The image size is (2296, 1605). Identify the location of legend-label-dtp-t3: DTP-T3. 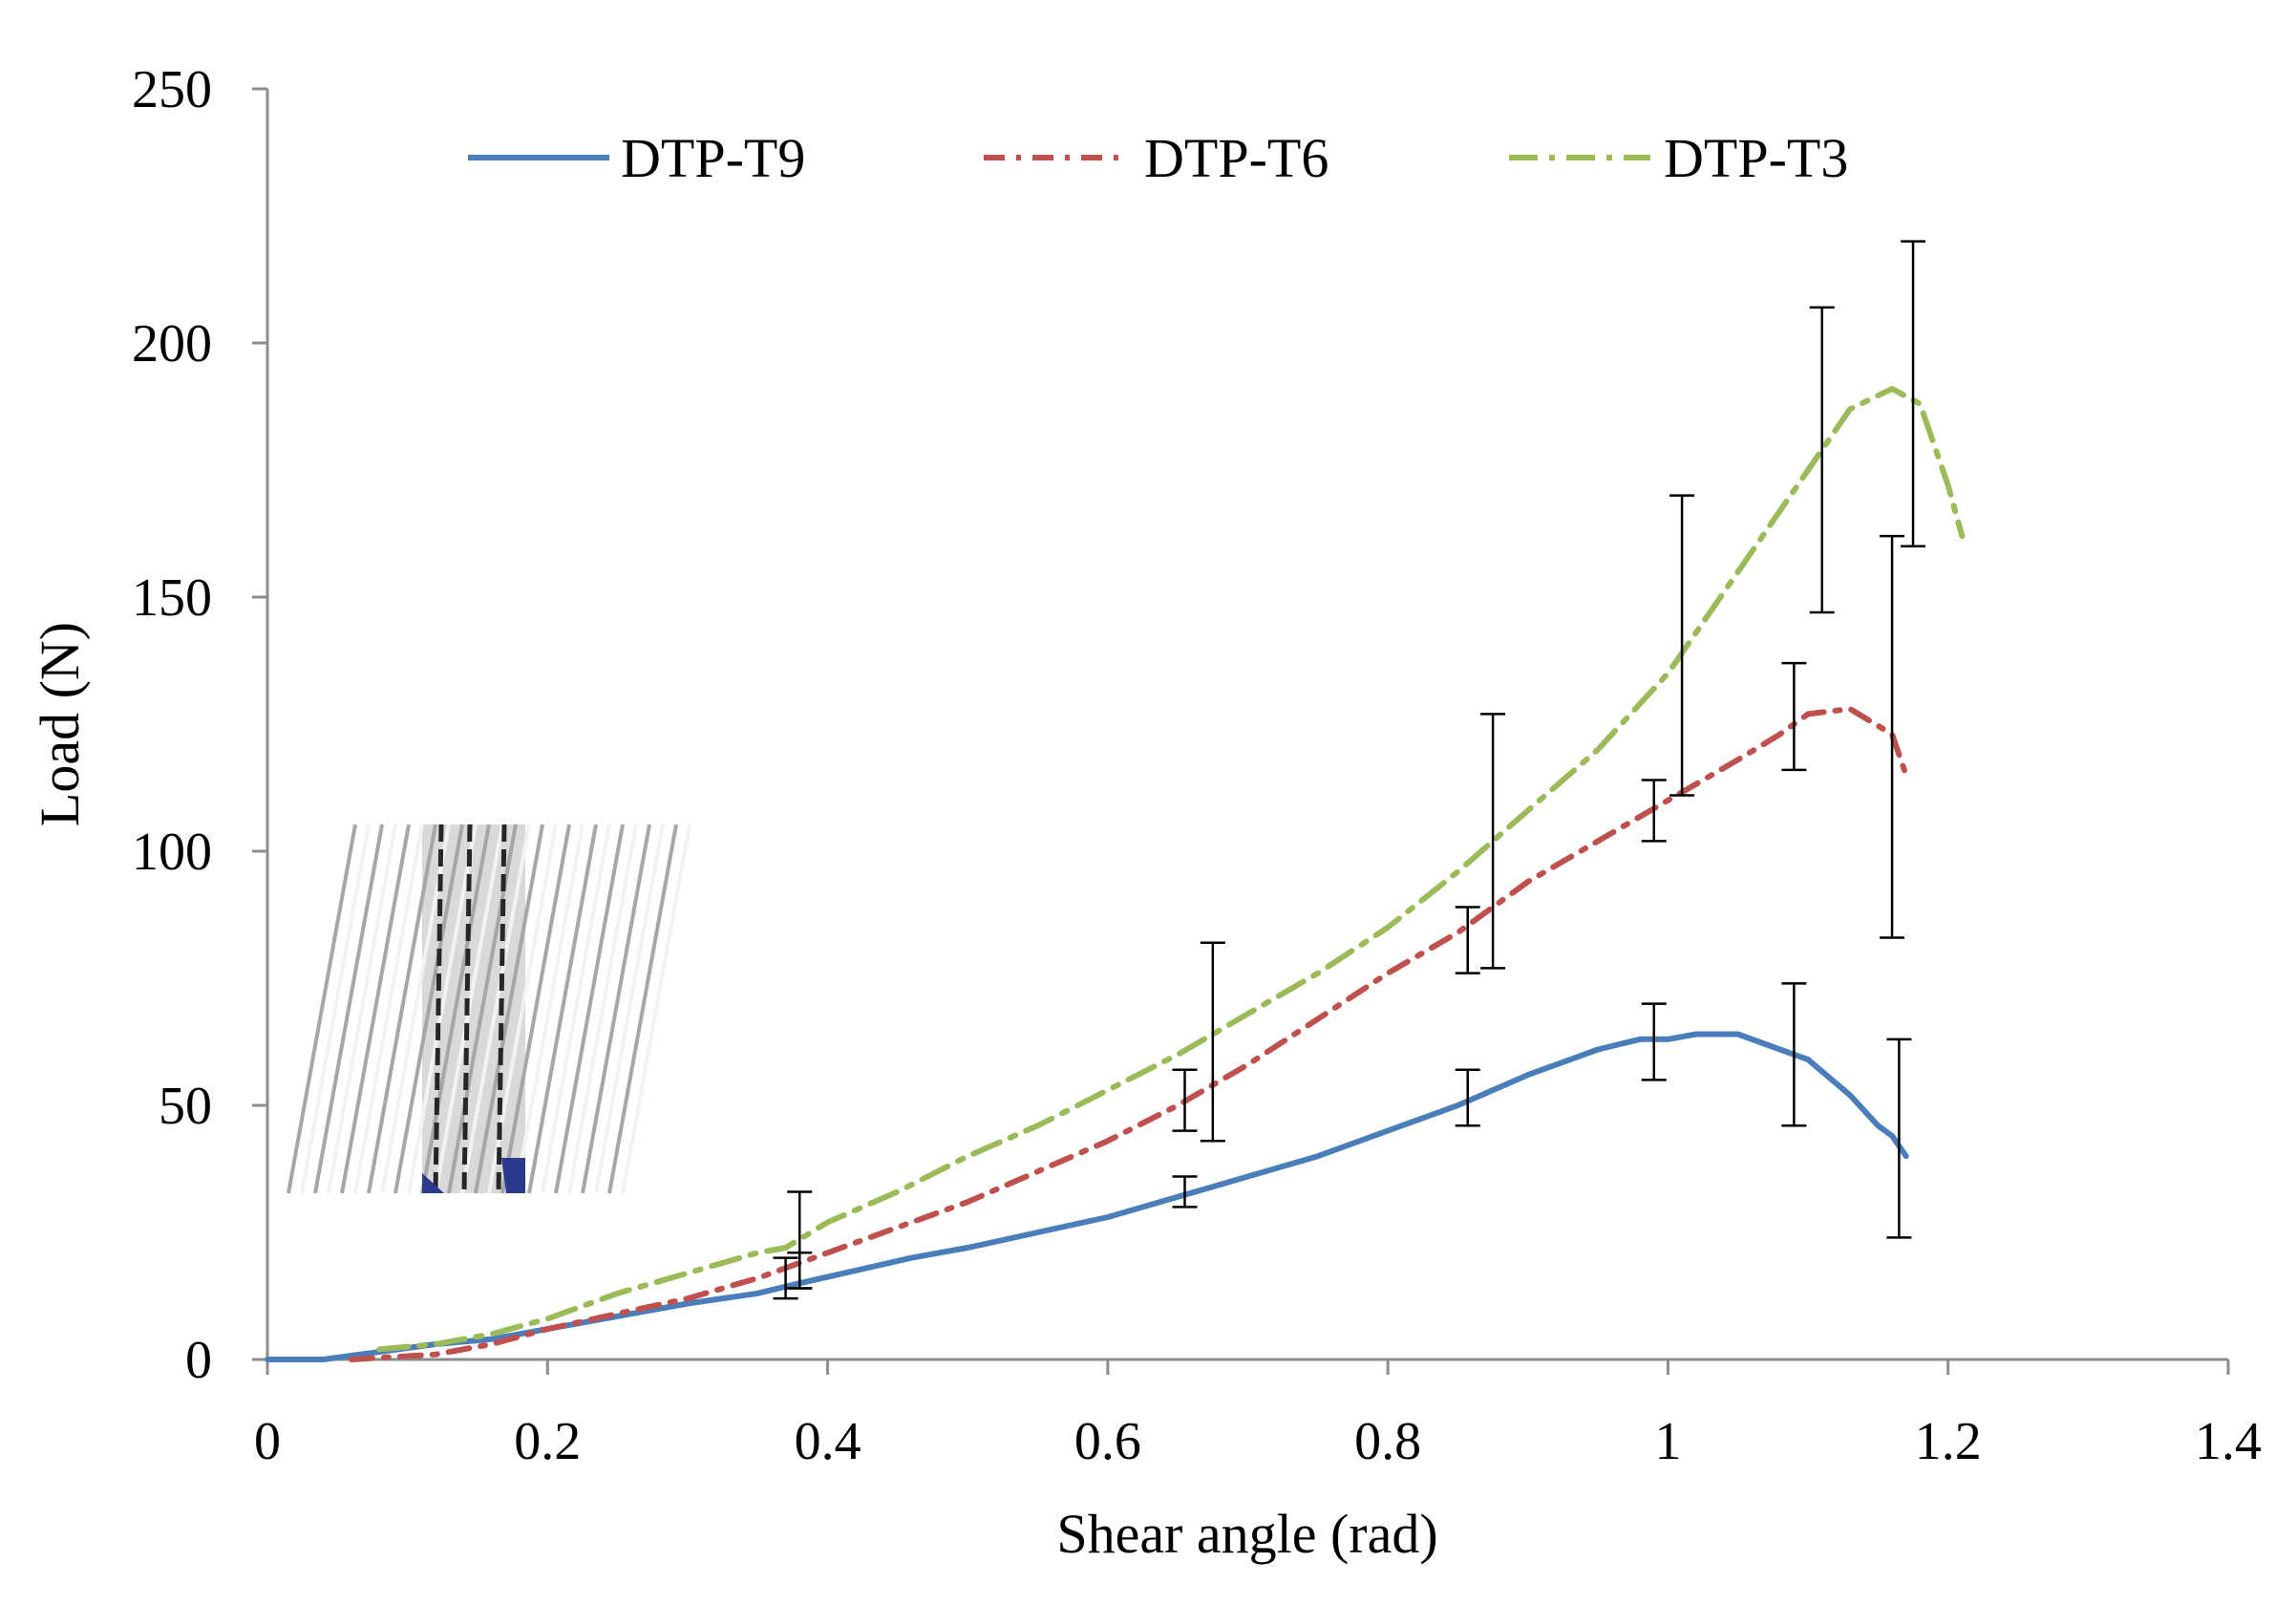
(1756, 158).